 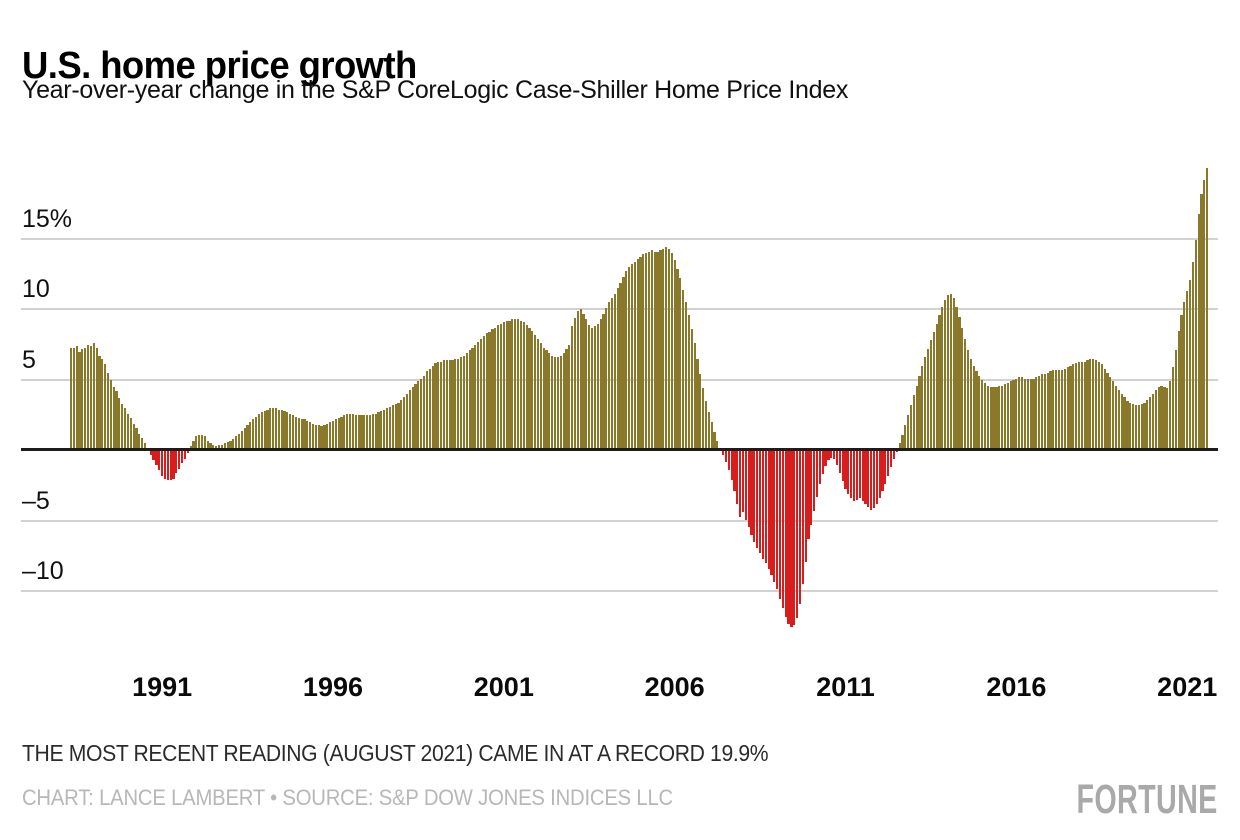 What do you see at coordinates (619, 520) in the screenshot?
I see `gridline` at bounding box center [619, 520].